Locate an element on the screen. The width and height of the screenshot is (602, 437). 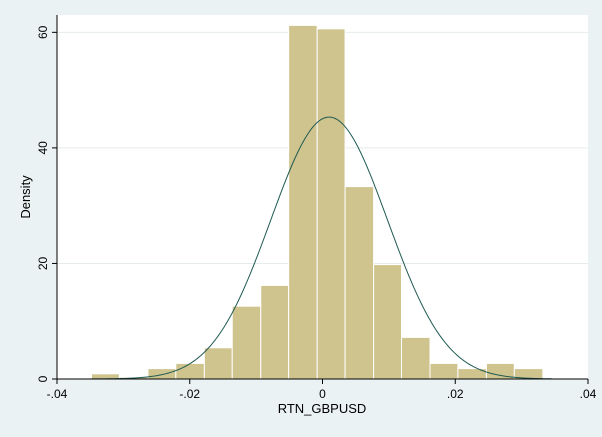
y-tick-label: 40 is located at coordinates (43, 148).